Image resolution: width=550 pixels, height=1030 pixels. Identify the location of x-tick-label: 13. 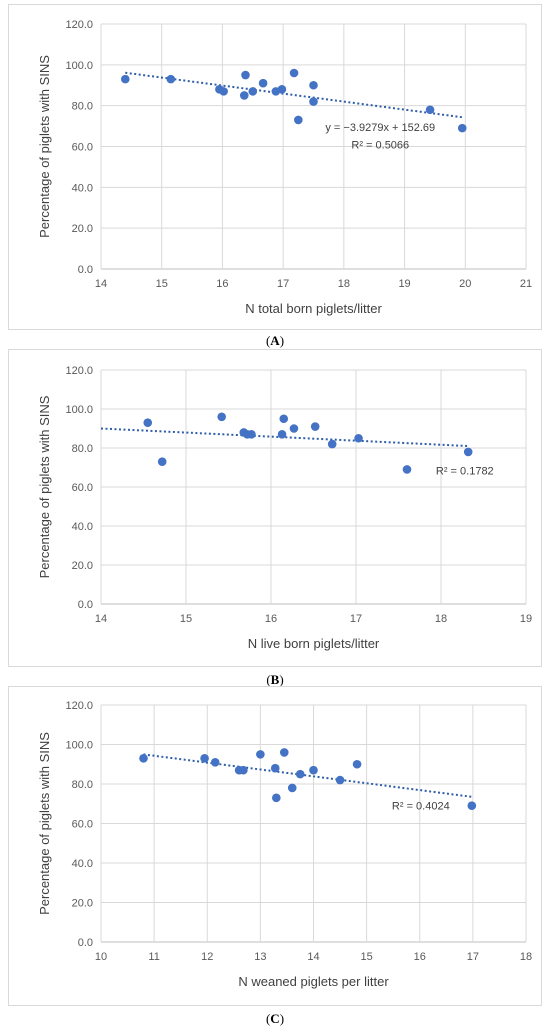
(260, 957).